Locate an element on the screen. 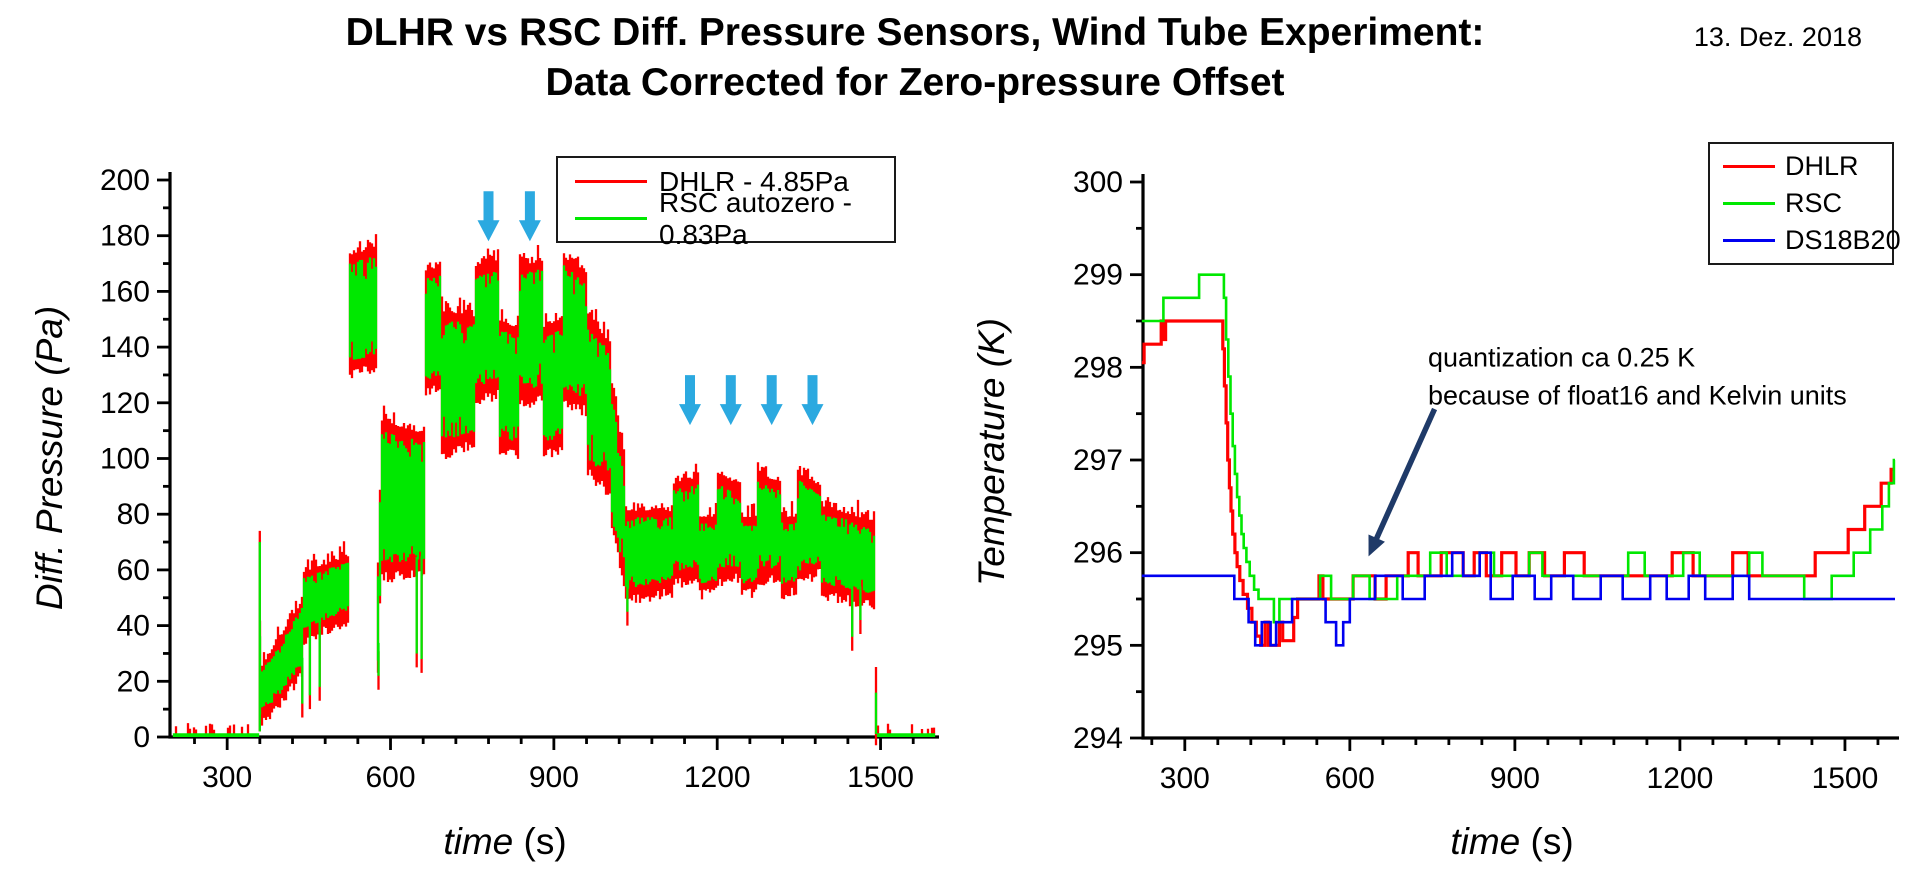  annotation-text-line: because of float16 and Kelvin units is located at coordinates (1637, 395).